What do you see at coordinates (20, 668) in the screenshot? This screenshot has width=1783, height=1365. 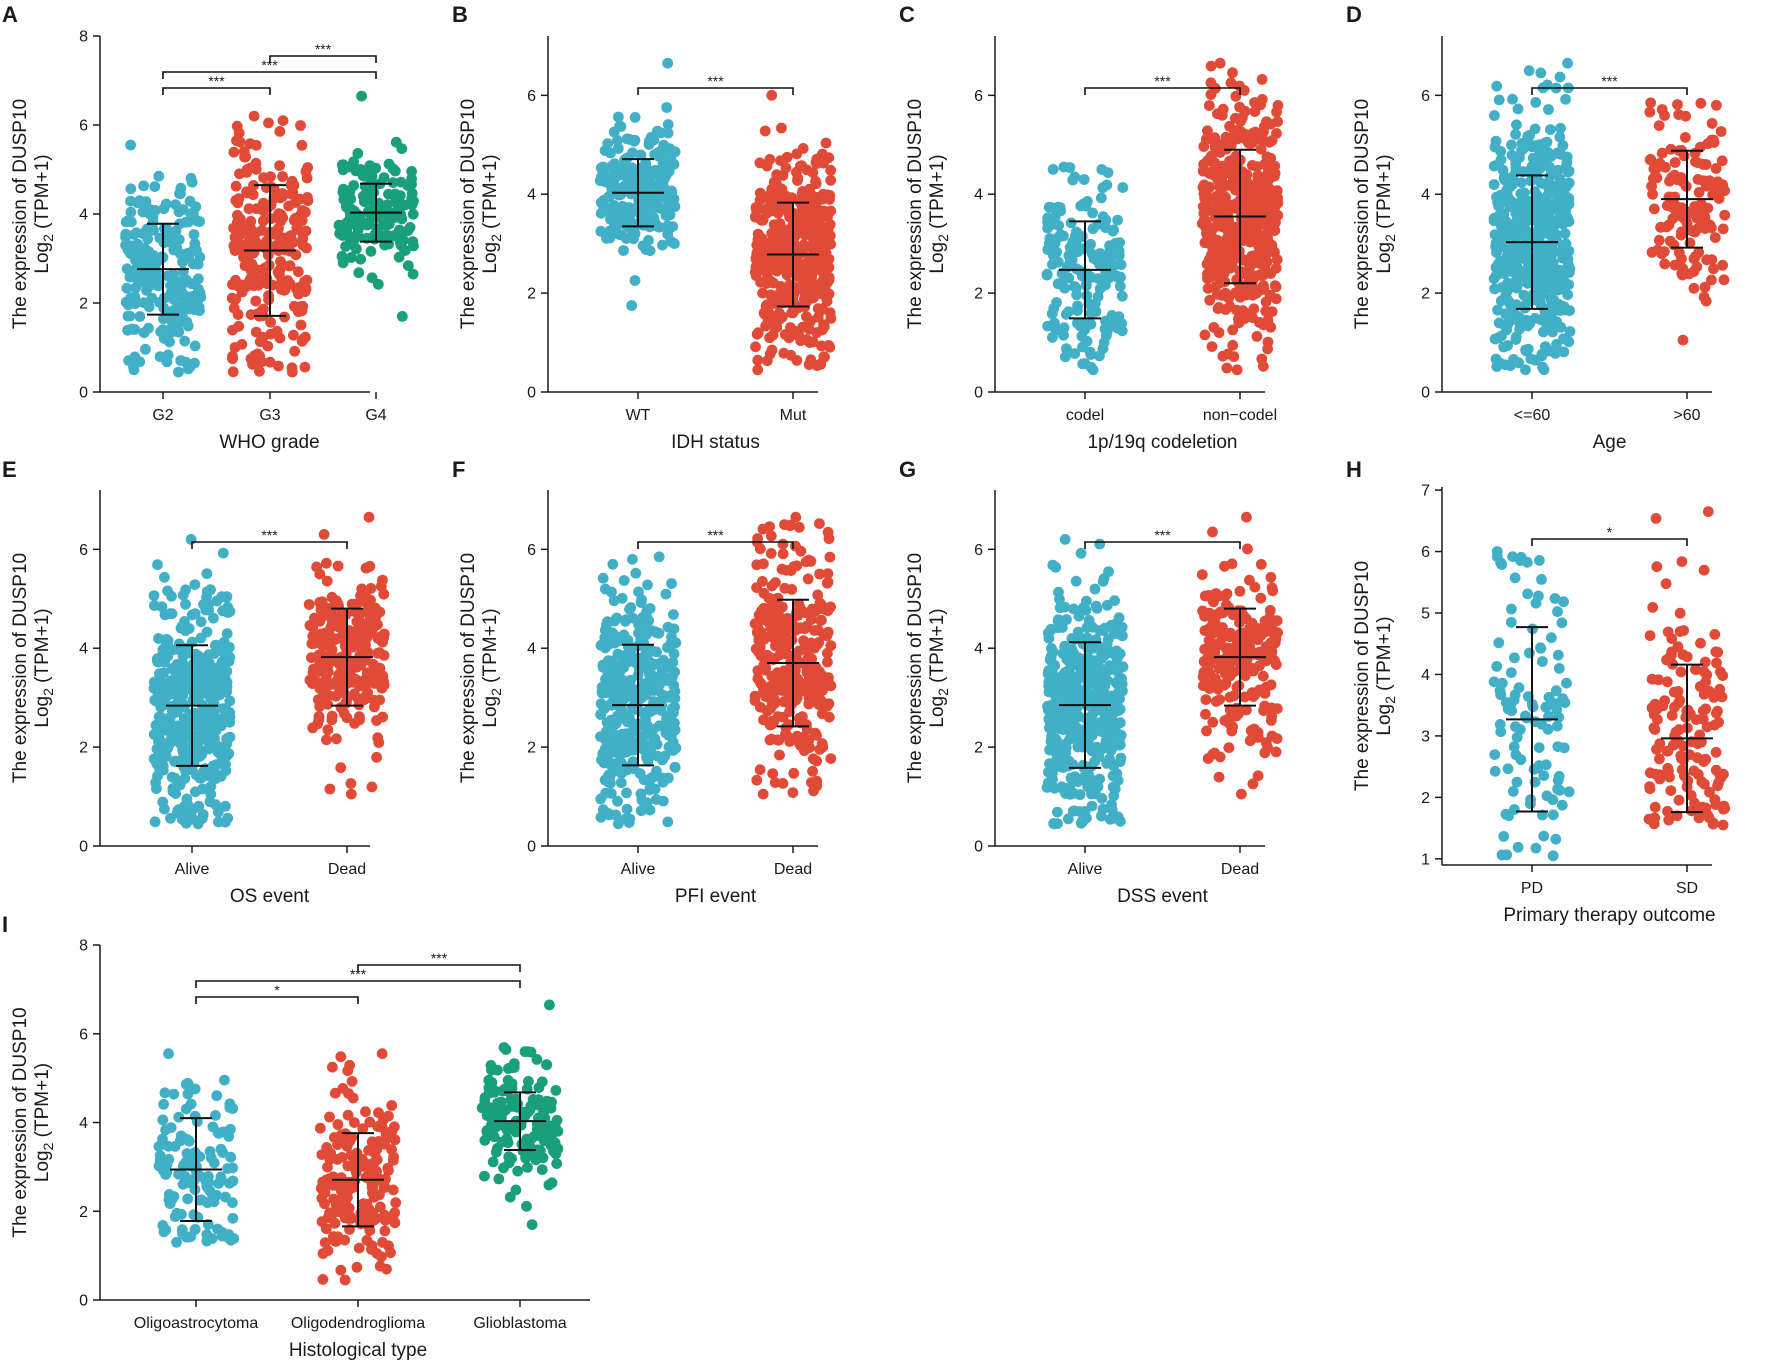 I see `y-title-line1: The expression of DUSP10` at bounding box center [20, 668].